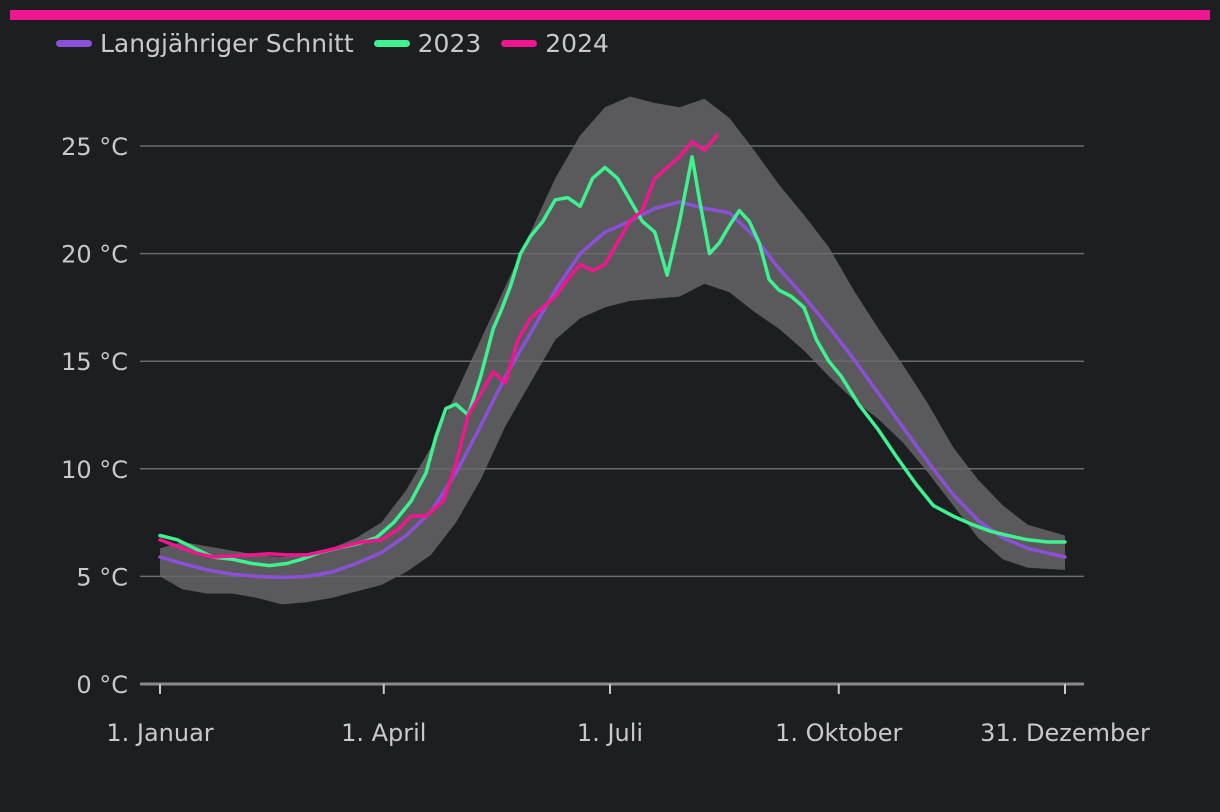 The image size is (1220, 812). Describe the element at coordinates (102, 577) in the screenshot. I see `y-tick-label-5: 5 °C` at that location.